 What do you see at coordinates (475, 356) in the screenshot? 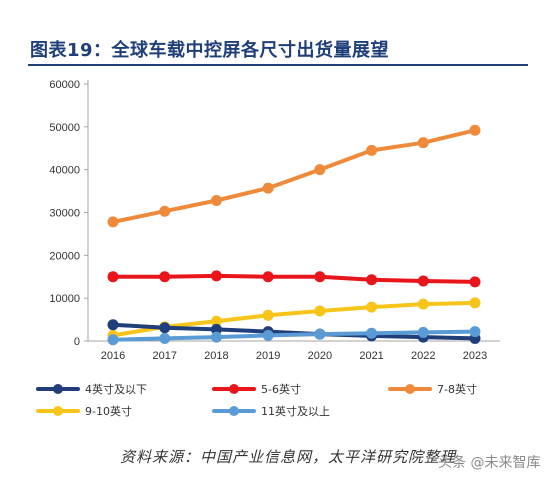
I see `x-tick-label: 2023` at bounding box center [475, 356].